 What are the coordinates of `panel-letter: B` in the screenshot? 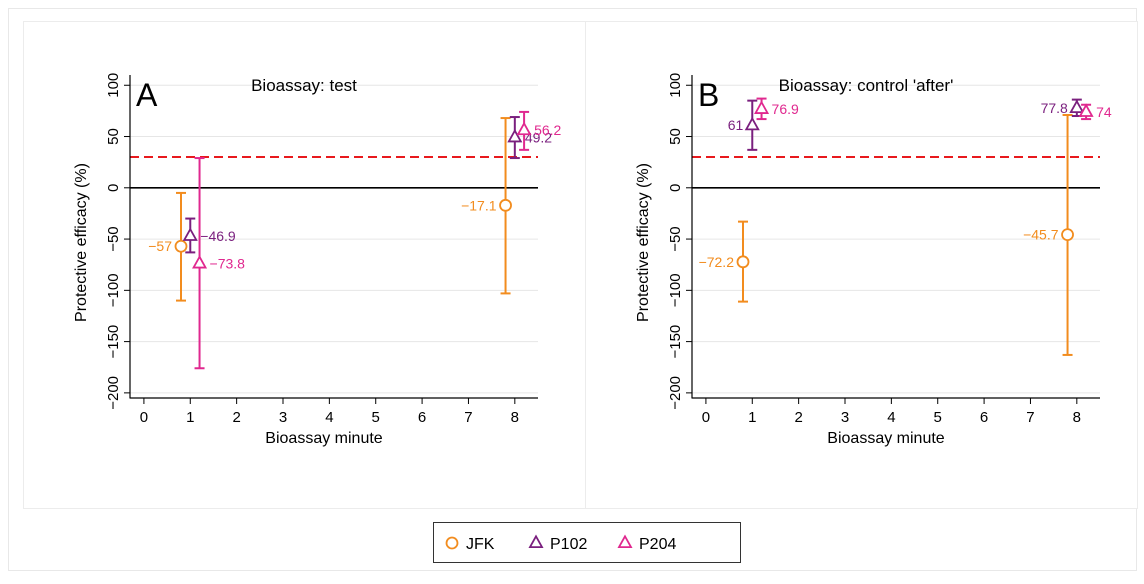 It's located at (708, 95).